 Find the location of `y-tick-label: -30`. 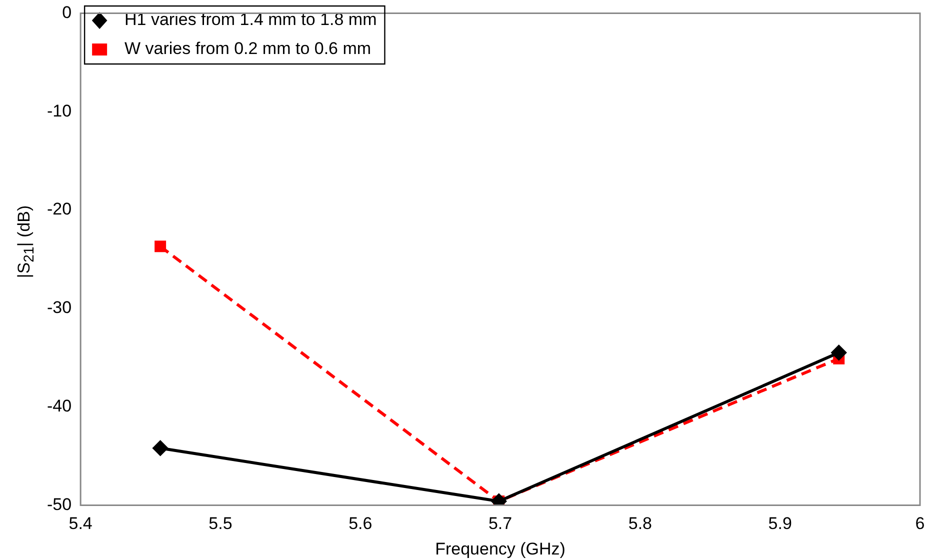

y-tick-label: -30 is located at coordinates (59, 308).